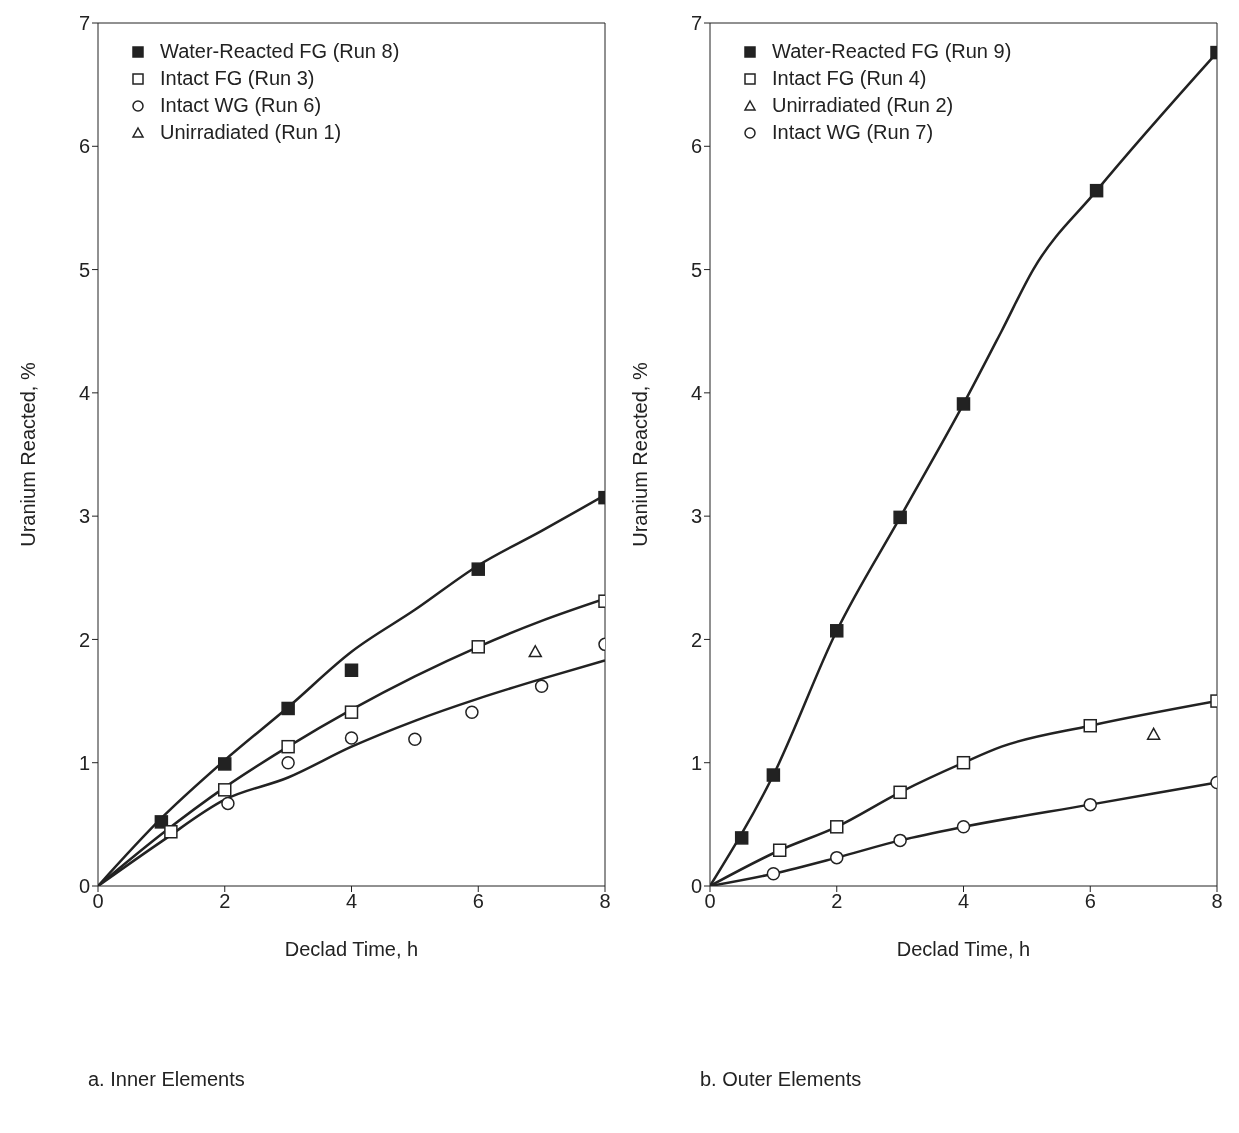  What do you see at coordinates (863, 105) in the screenshot?
I see `legend-label: Unirradiated (Run 2)` at bounding box center [863, 105].